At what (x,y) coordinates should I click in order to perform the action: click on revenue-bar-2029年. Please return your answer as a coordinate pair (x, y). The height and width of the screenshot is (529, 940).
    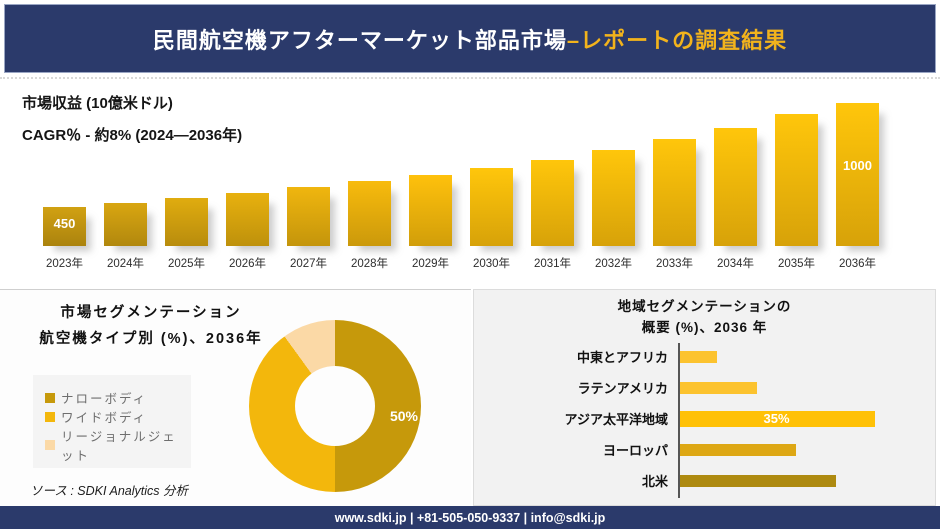
    Looking at the image, I should click on (430, 210).